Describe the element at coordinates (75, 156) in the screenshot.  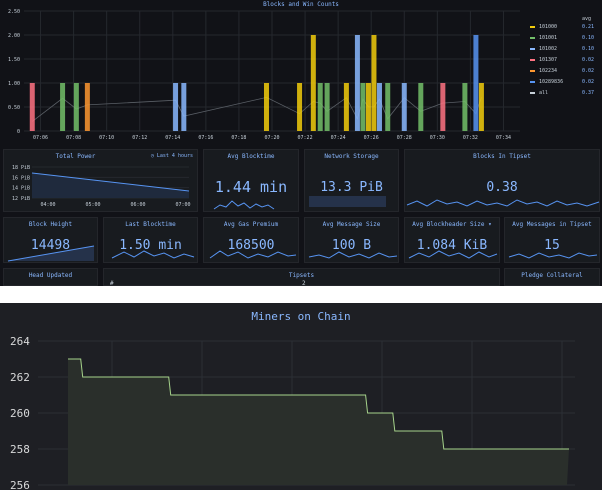
I see `panel-title: Total Power` at that location.